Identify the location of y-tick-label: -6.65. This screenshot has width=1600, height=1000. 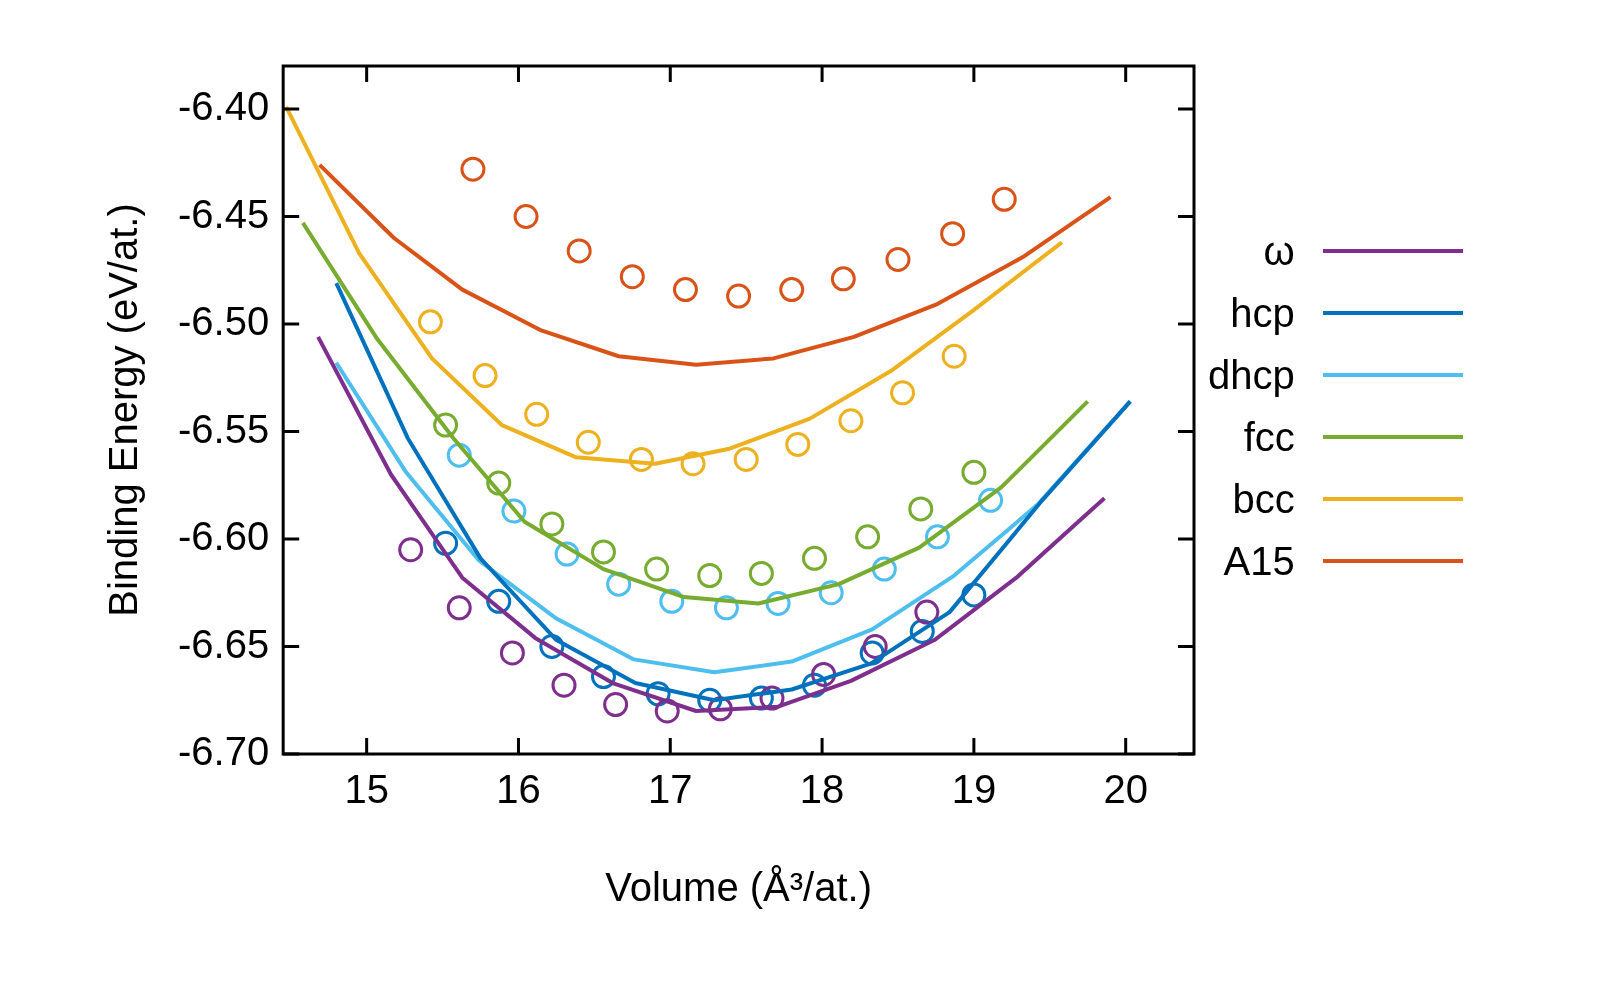
(224, 643).